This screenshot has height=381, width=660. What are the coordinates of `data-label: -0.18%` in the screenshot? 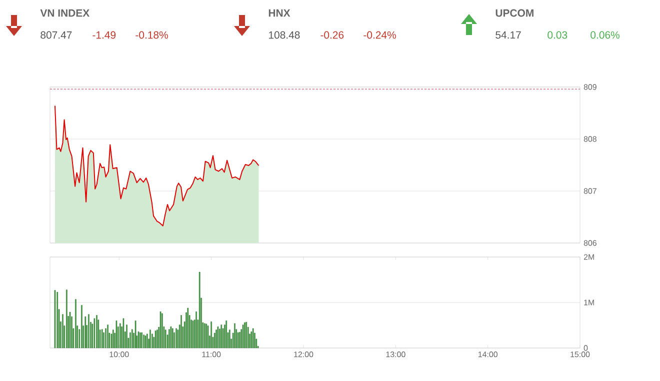 It's located at (152, 35).